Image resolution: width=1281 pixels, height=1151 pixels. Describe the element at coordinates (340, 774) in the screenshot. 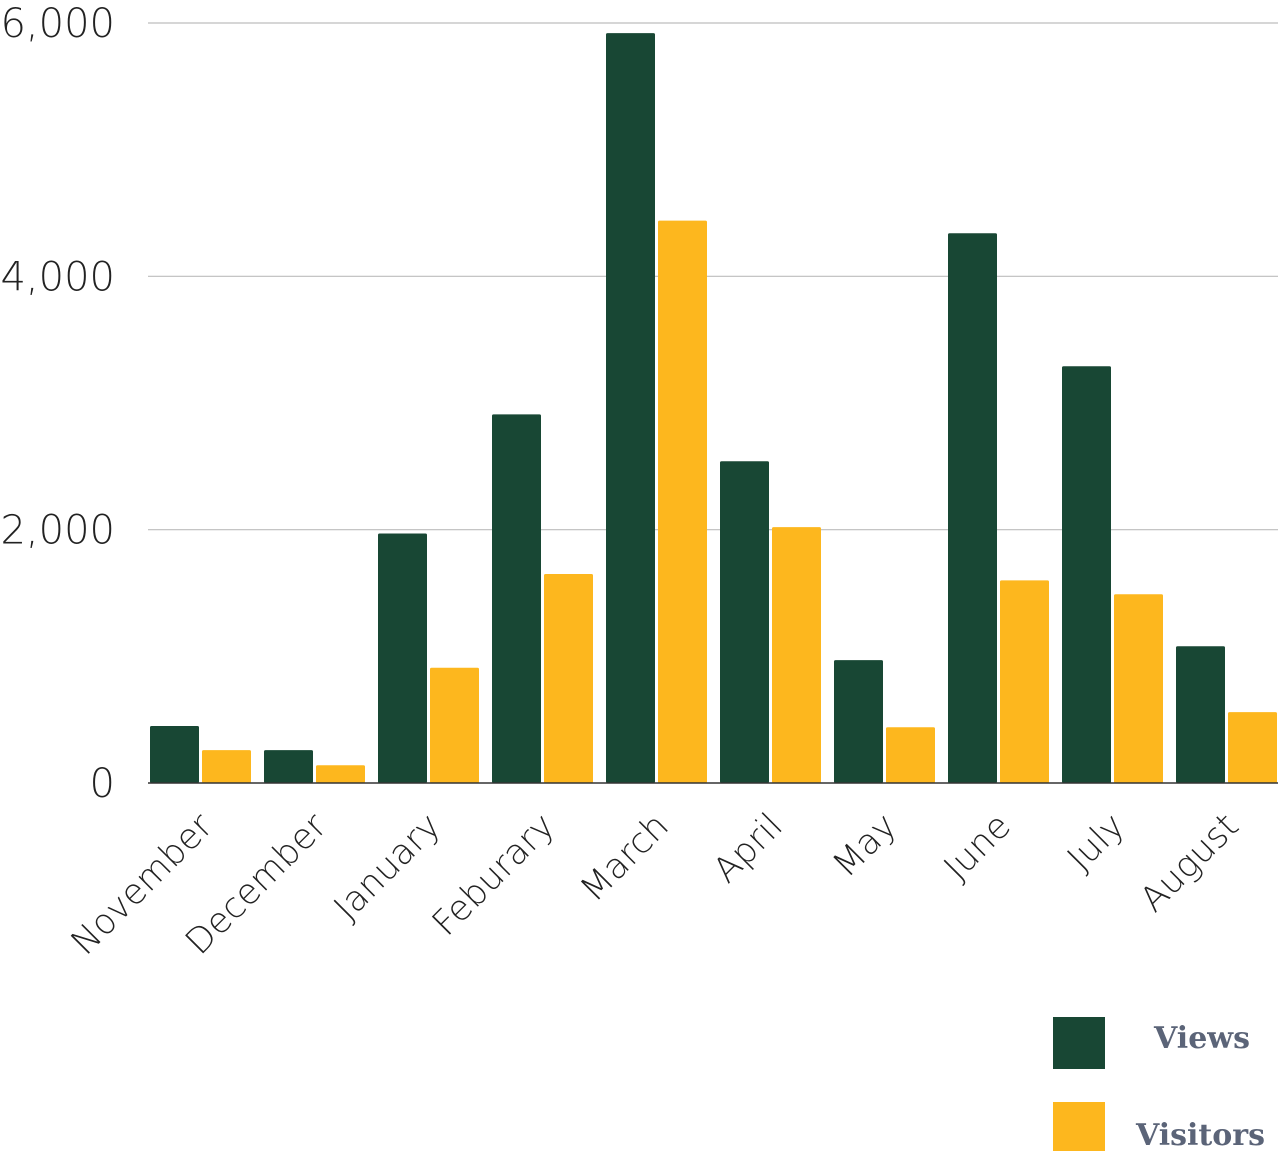

I see `bar-visitors-december` at that location.